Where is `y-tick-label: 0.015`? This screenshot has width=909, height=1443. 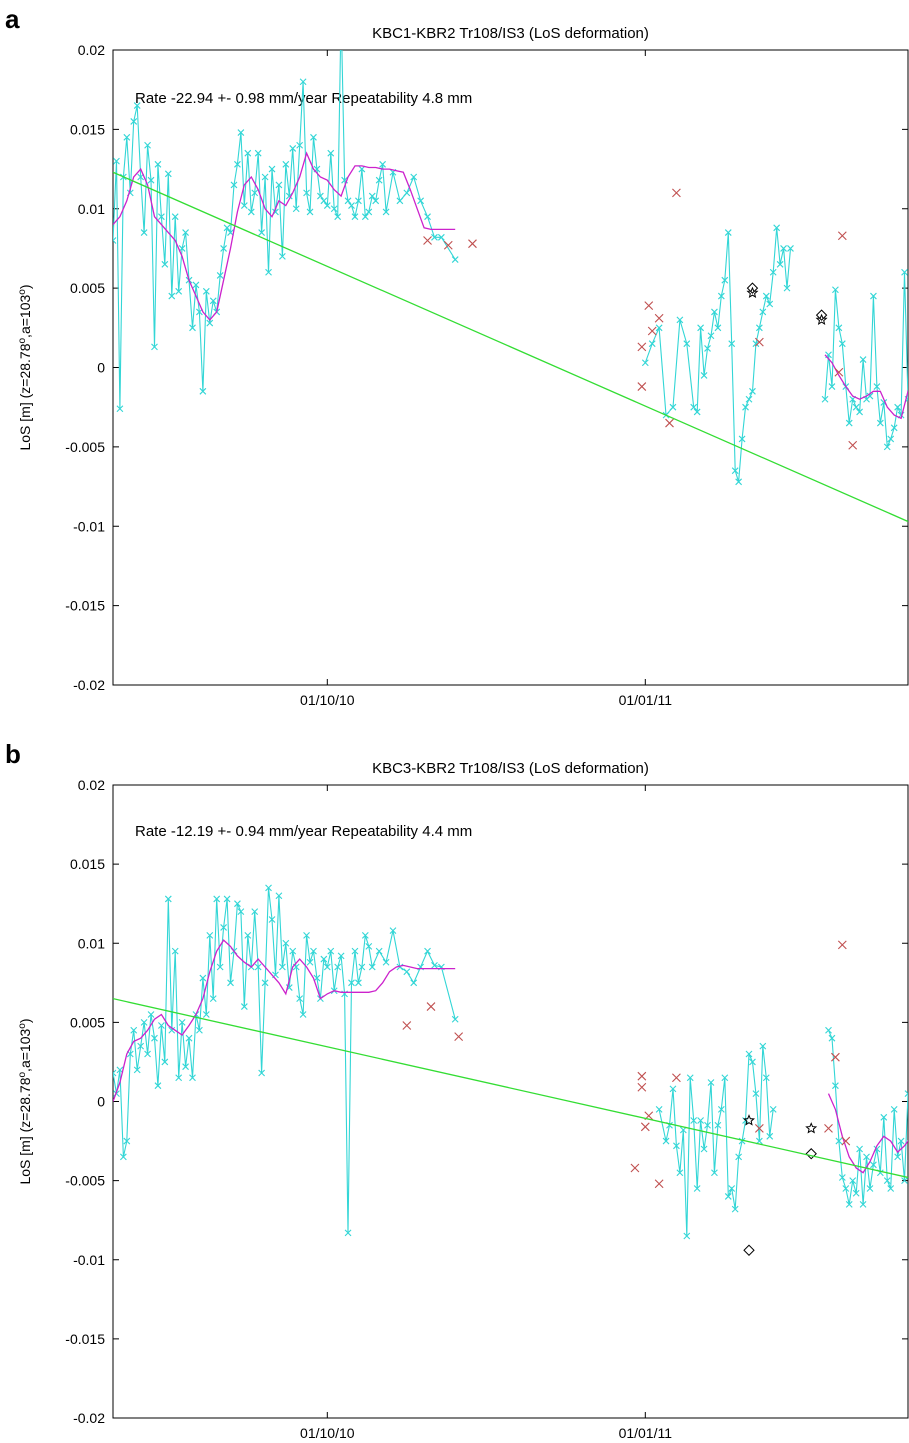 y-tick-label: 0.015 is located at coordinates (87, 129).